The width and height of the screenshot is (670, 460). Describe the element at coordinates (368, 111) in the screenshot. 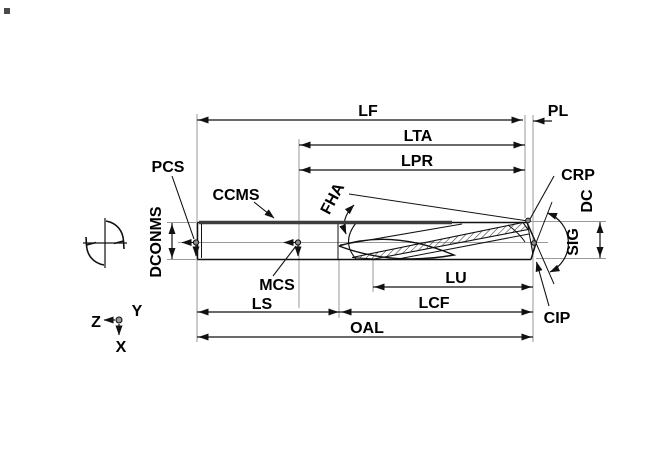

I see `label-lf: LF` at that location.